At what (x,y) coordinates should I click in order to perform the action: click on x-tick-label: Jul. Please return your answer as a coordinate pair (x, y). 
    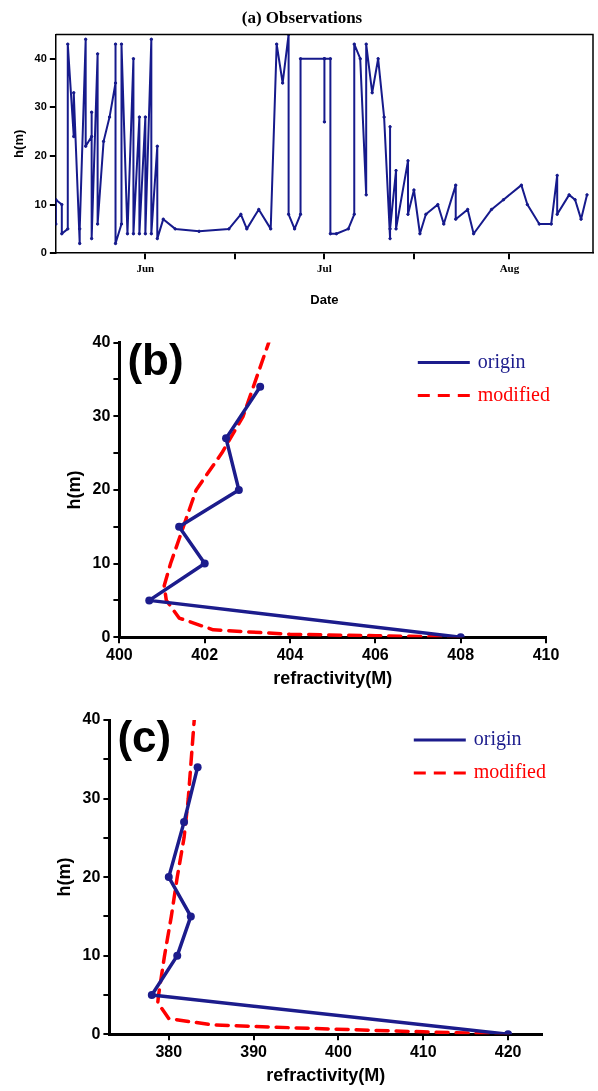
    Looking at the image, I should click on (324, 267).